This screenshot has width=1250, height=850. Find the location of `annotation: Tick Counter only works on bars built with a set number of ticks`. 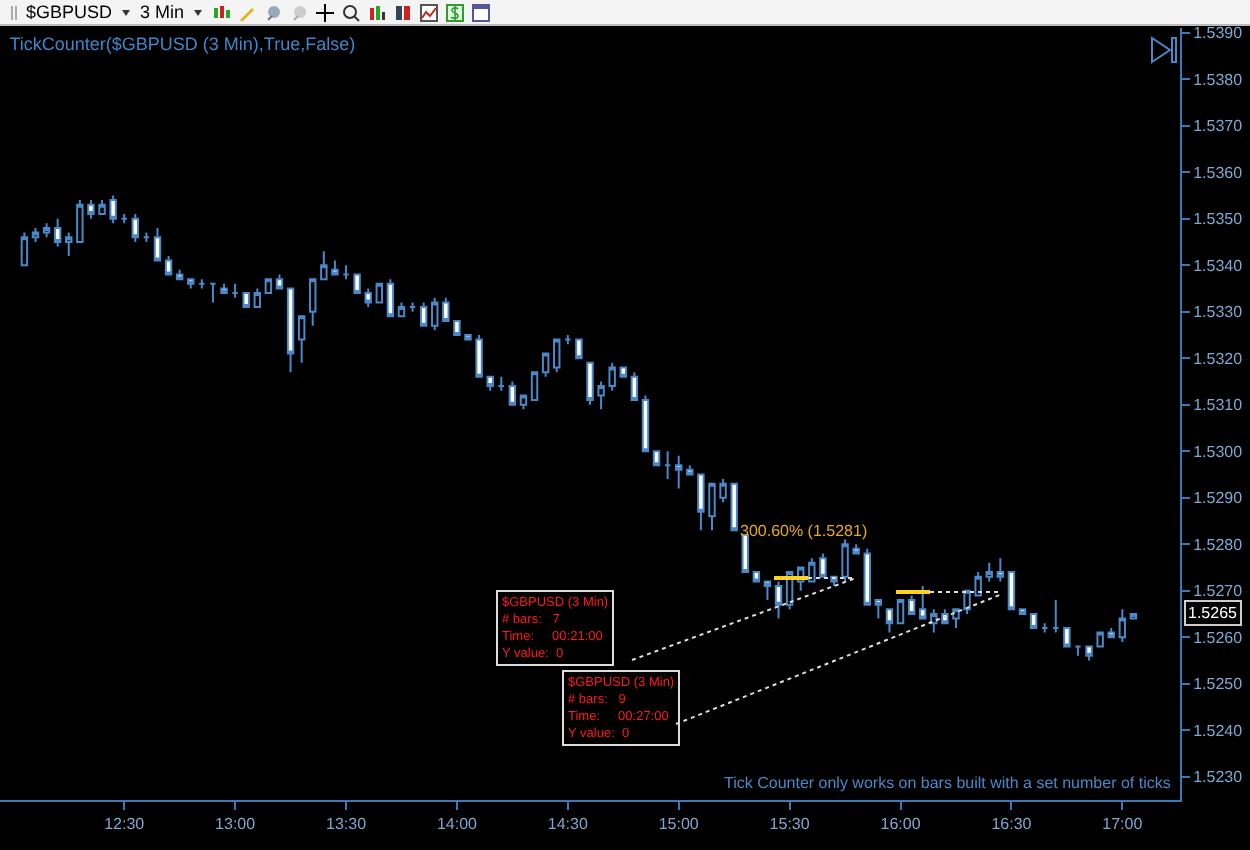

annotation: Tick Counter only works on bars built with a set number of ticks is located at coordinates (947, 783).